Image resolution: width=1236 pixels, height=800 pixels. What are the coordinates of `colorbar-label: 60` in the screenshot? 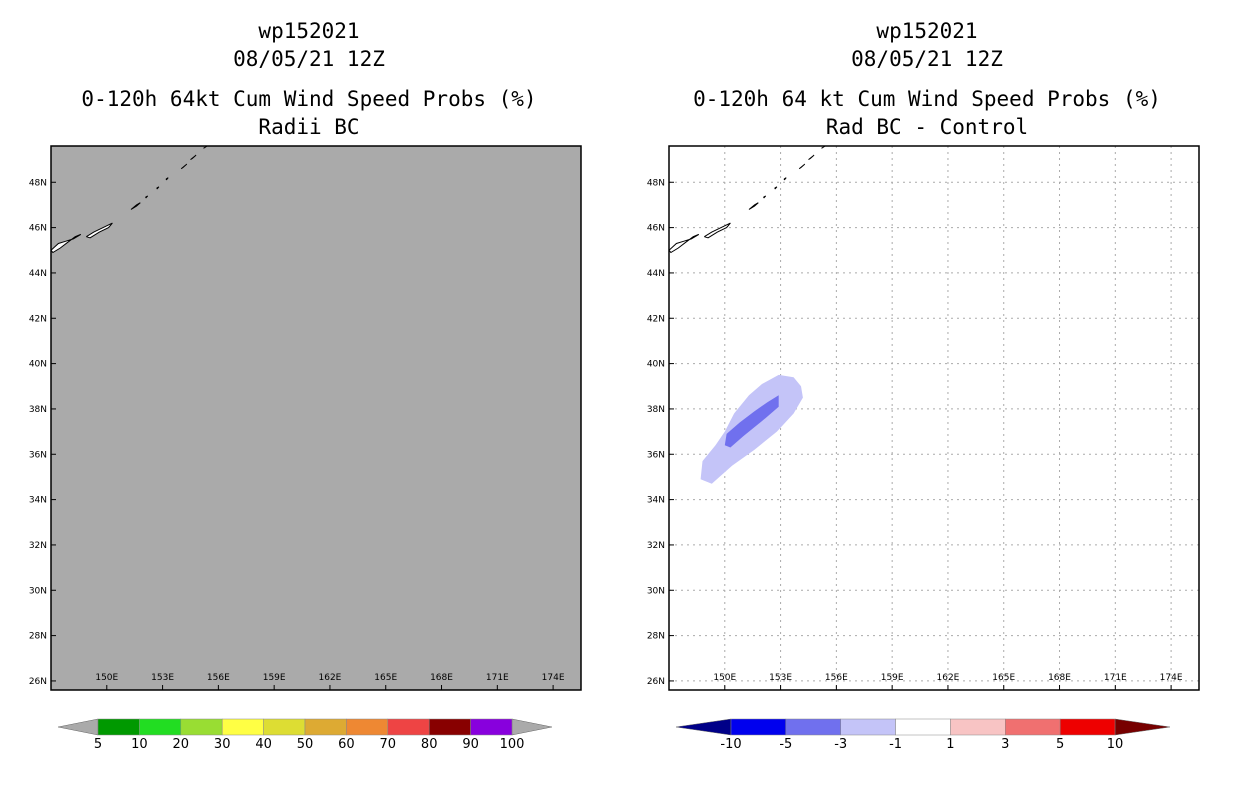 It's located at (346, 744).